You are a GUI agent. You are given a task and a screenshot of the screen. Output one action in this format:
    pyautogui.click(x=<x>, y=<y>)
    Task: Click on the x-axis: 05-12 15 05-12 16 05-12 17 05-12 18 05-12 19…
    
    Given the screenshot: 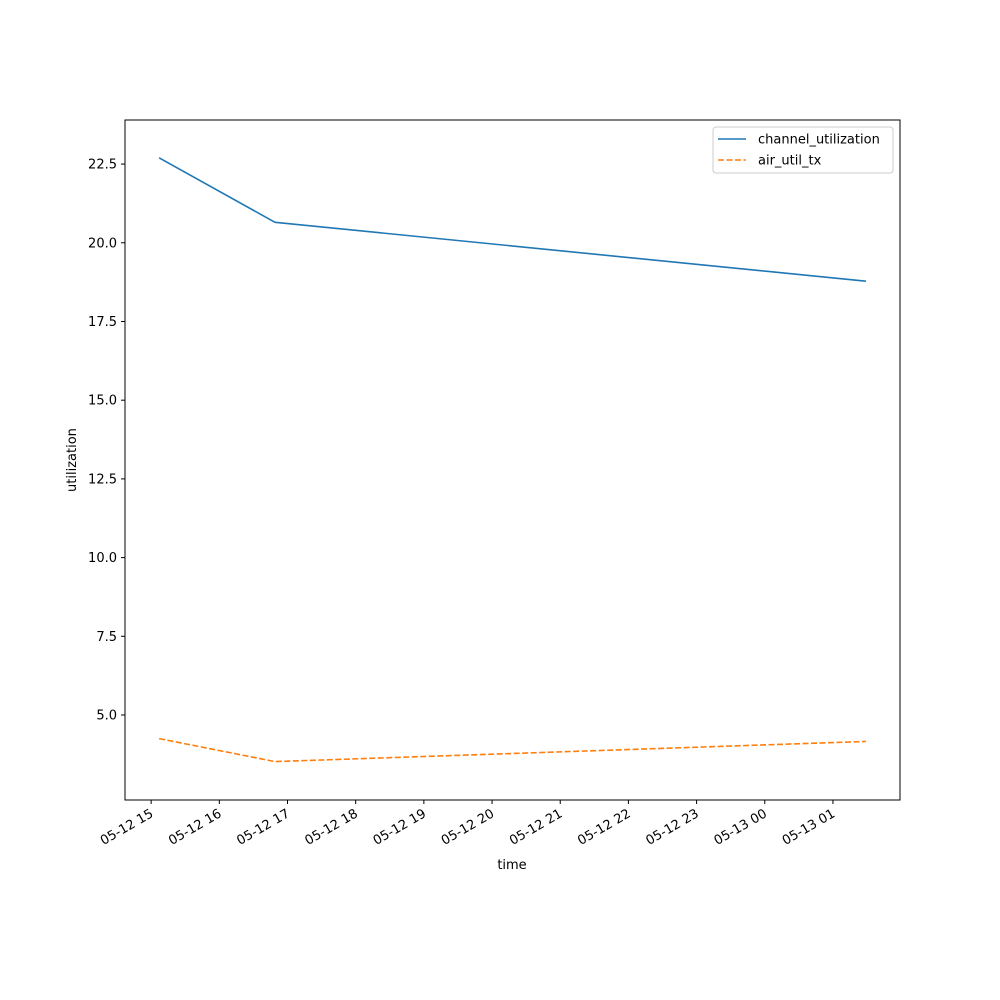 What is the action you would take?
    pyautogui.click(x=468, y=824)
    